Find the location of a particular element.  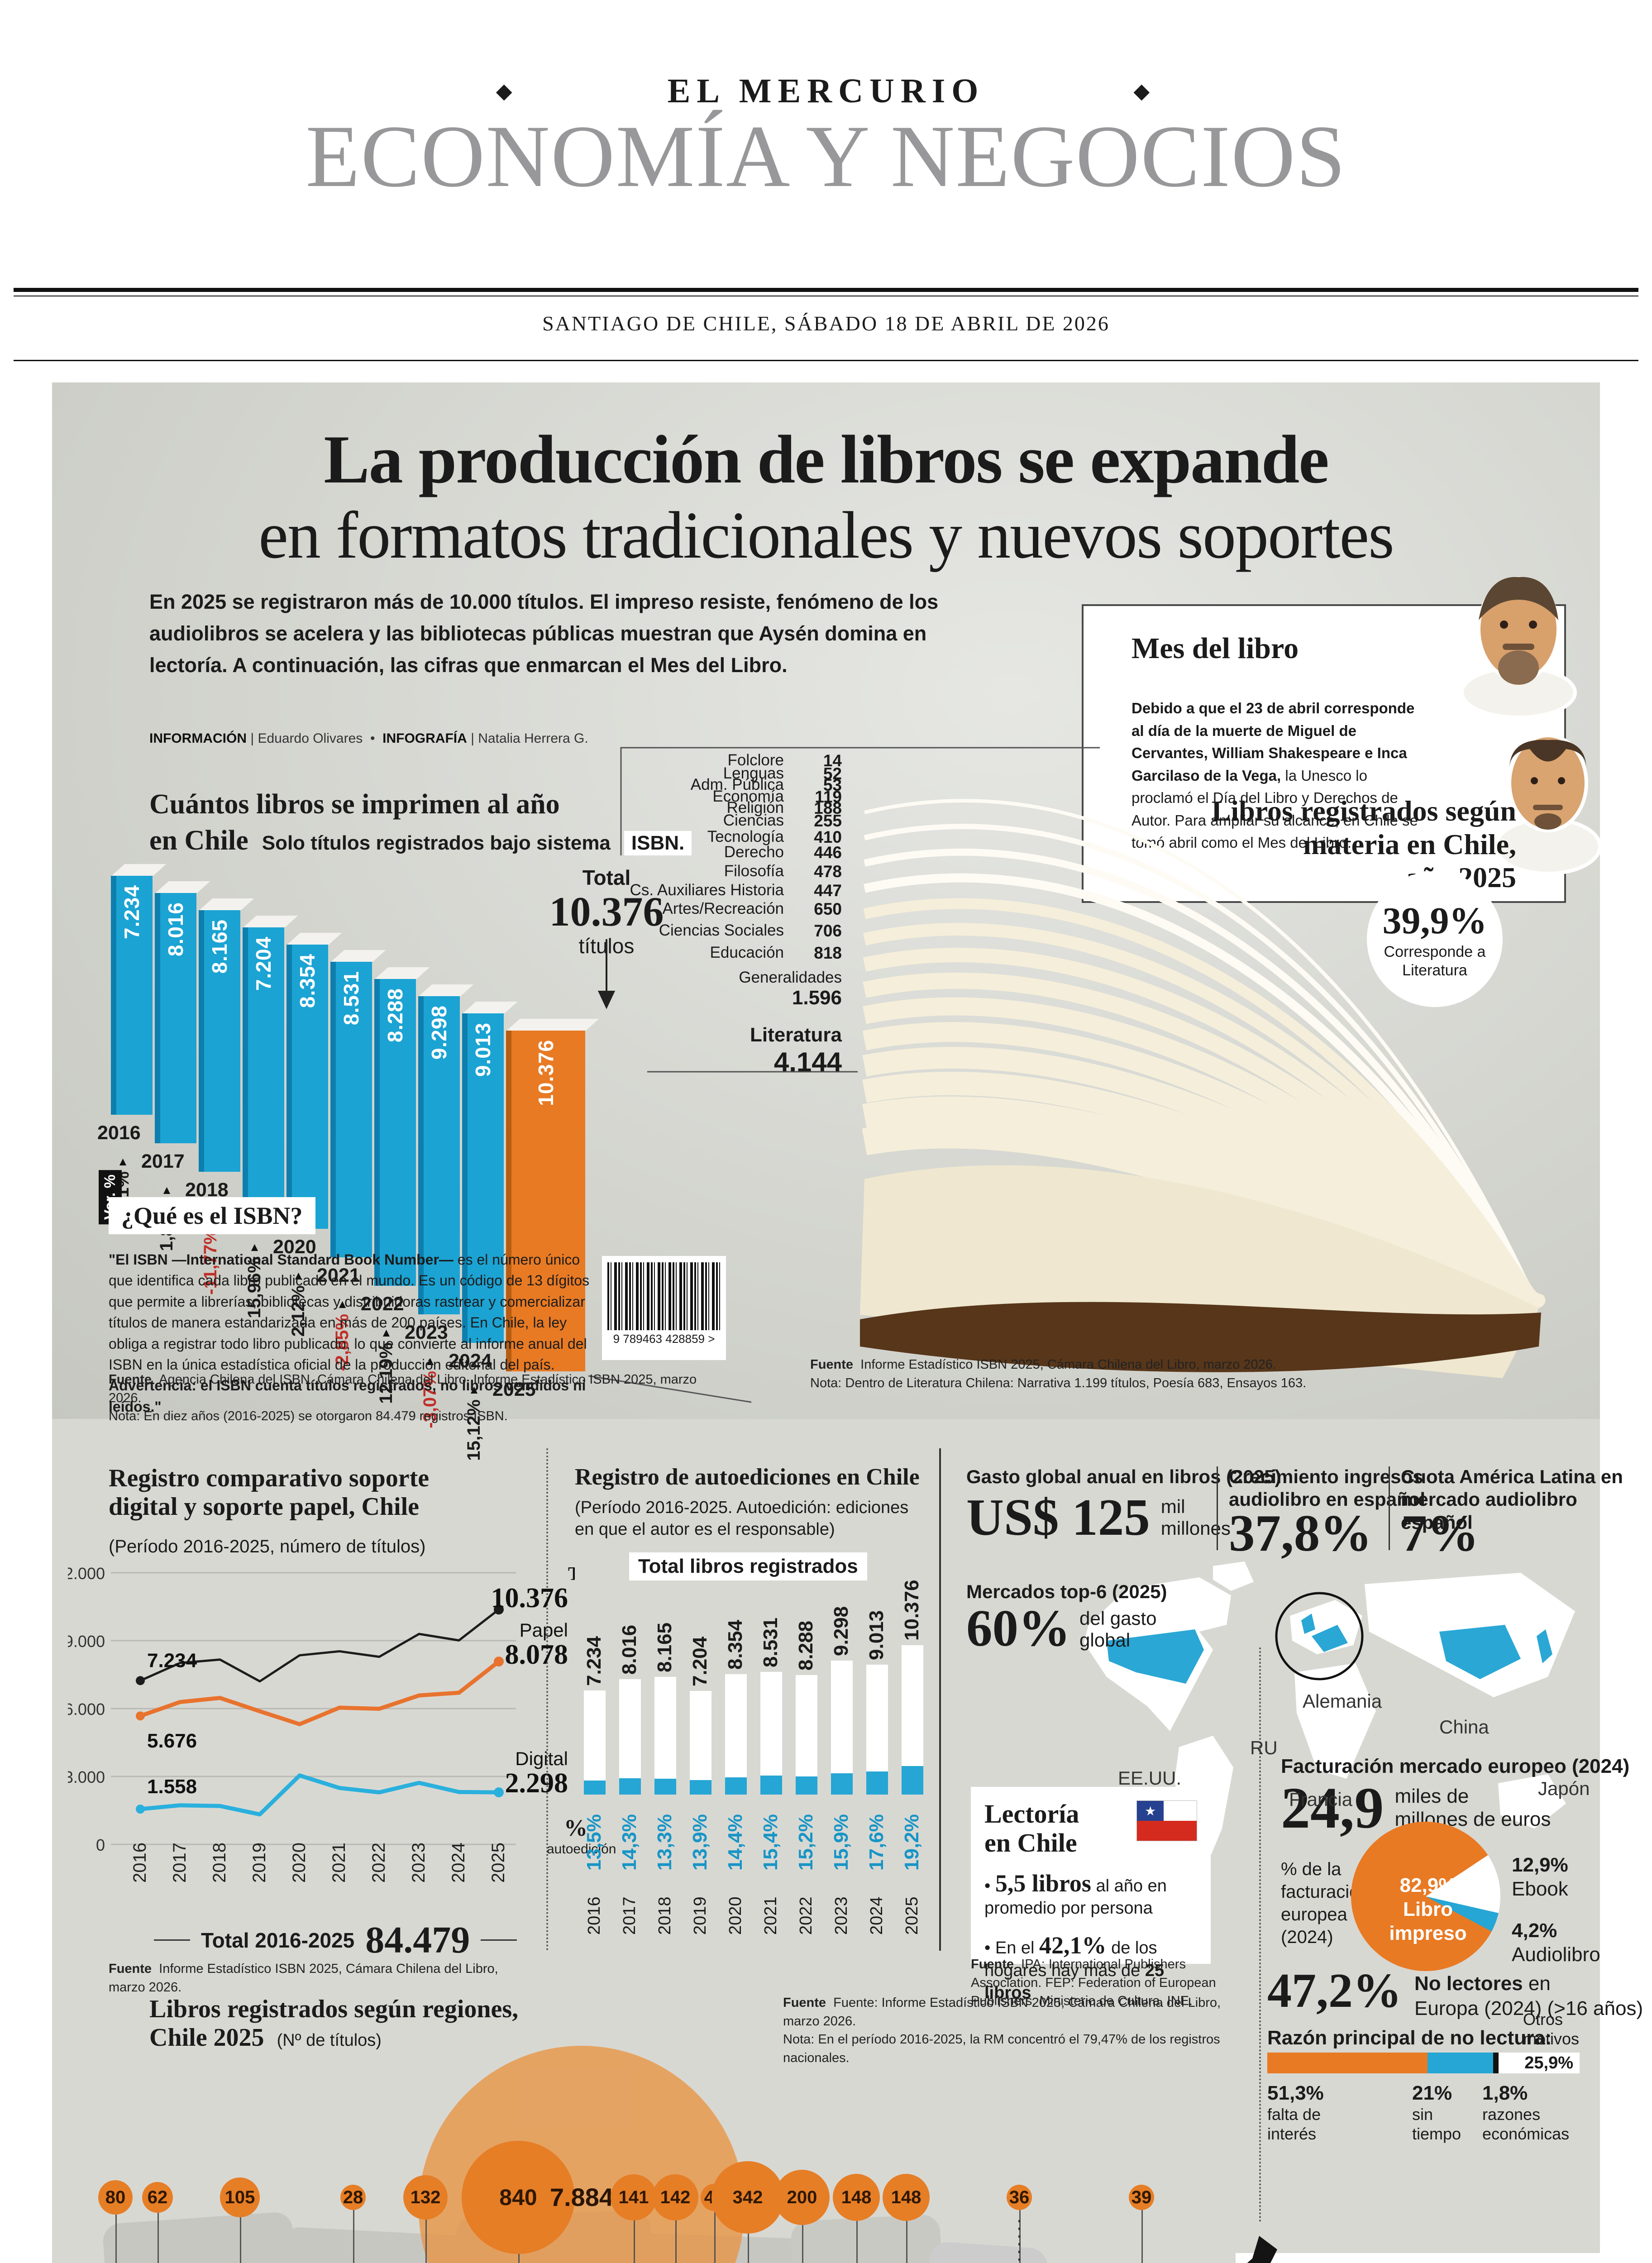

materia-title-l1: Libros registrados según is located at coordinates (1363, 811).